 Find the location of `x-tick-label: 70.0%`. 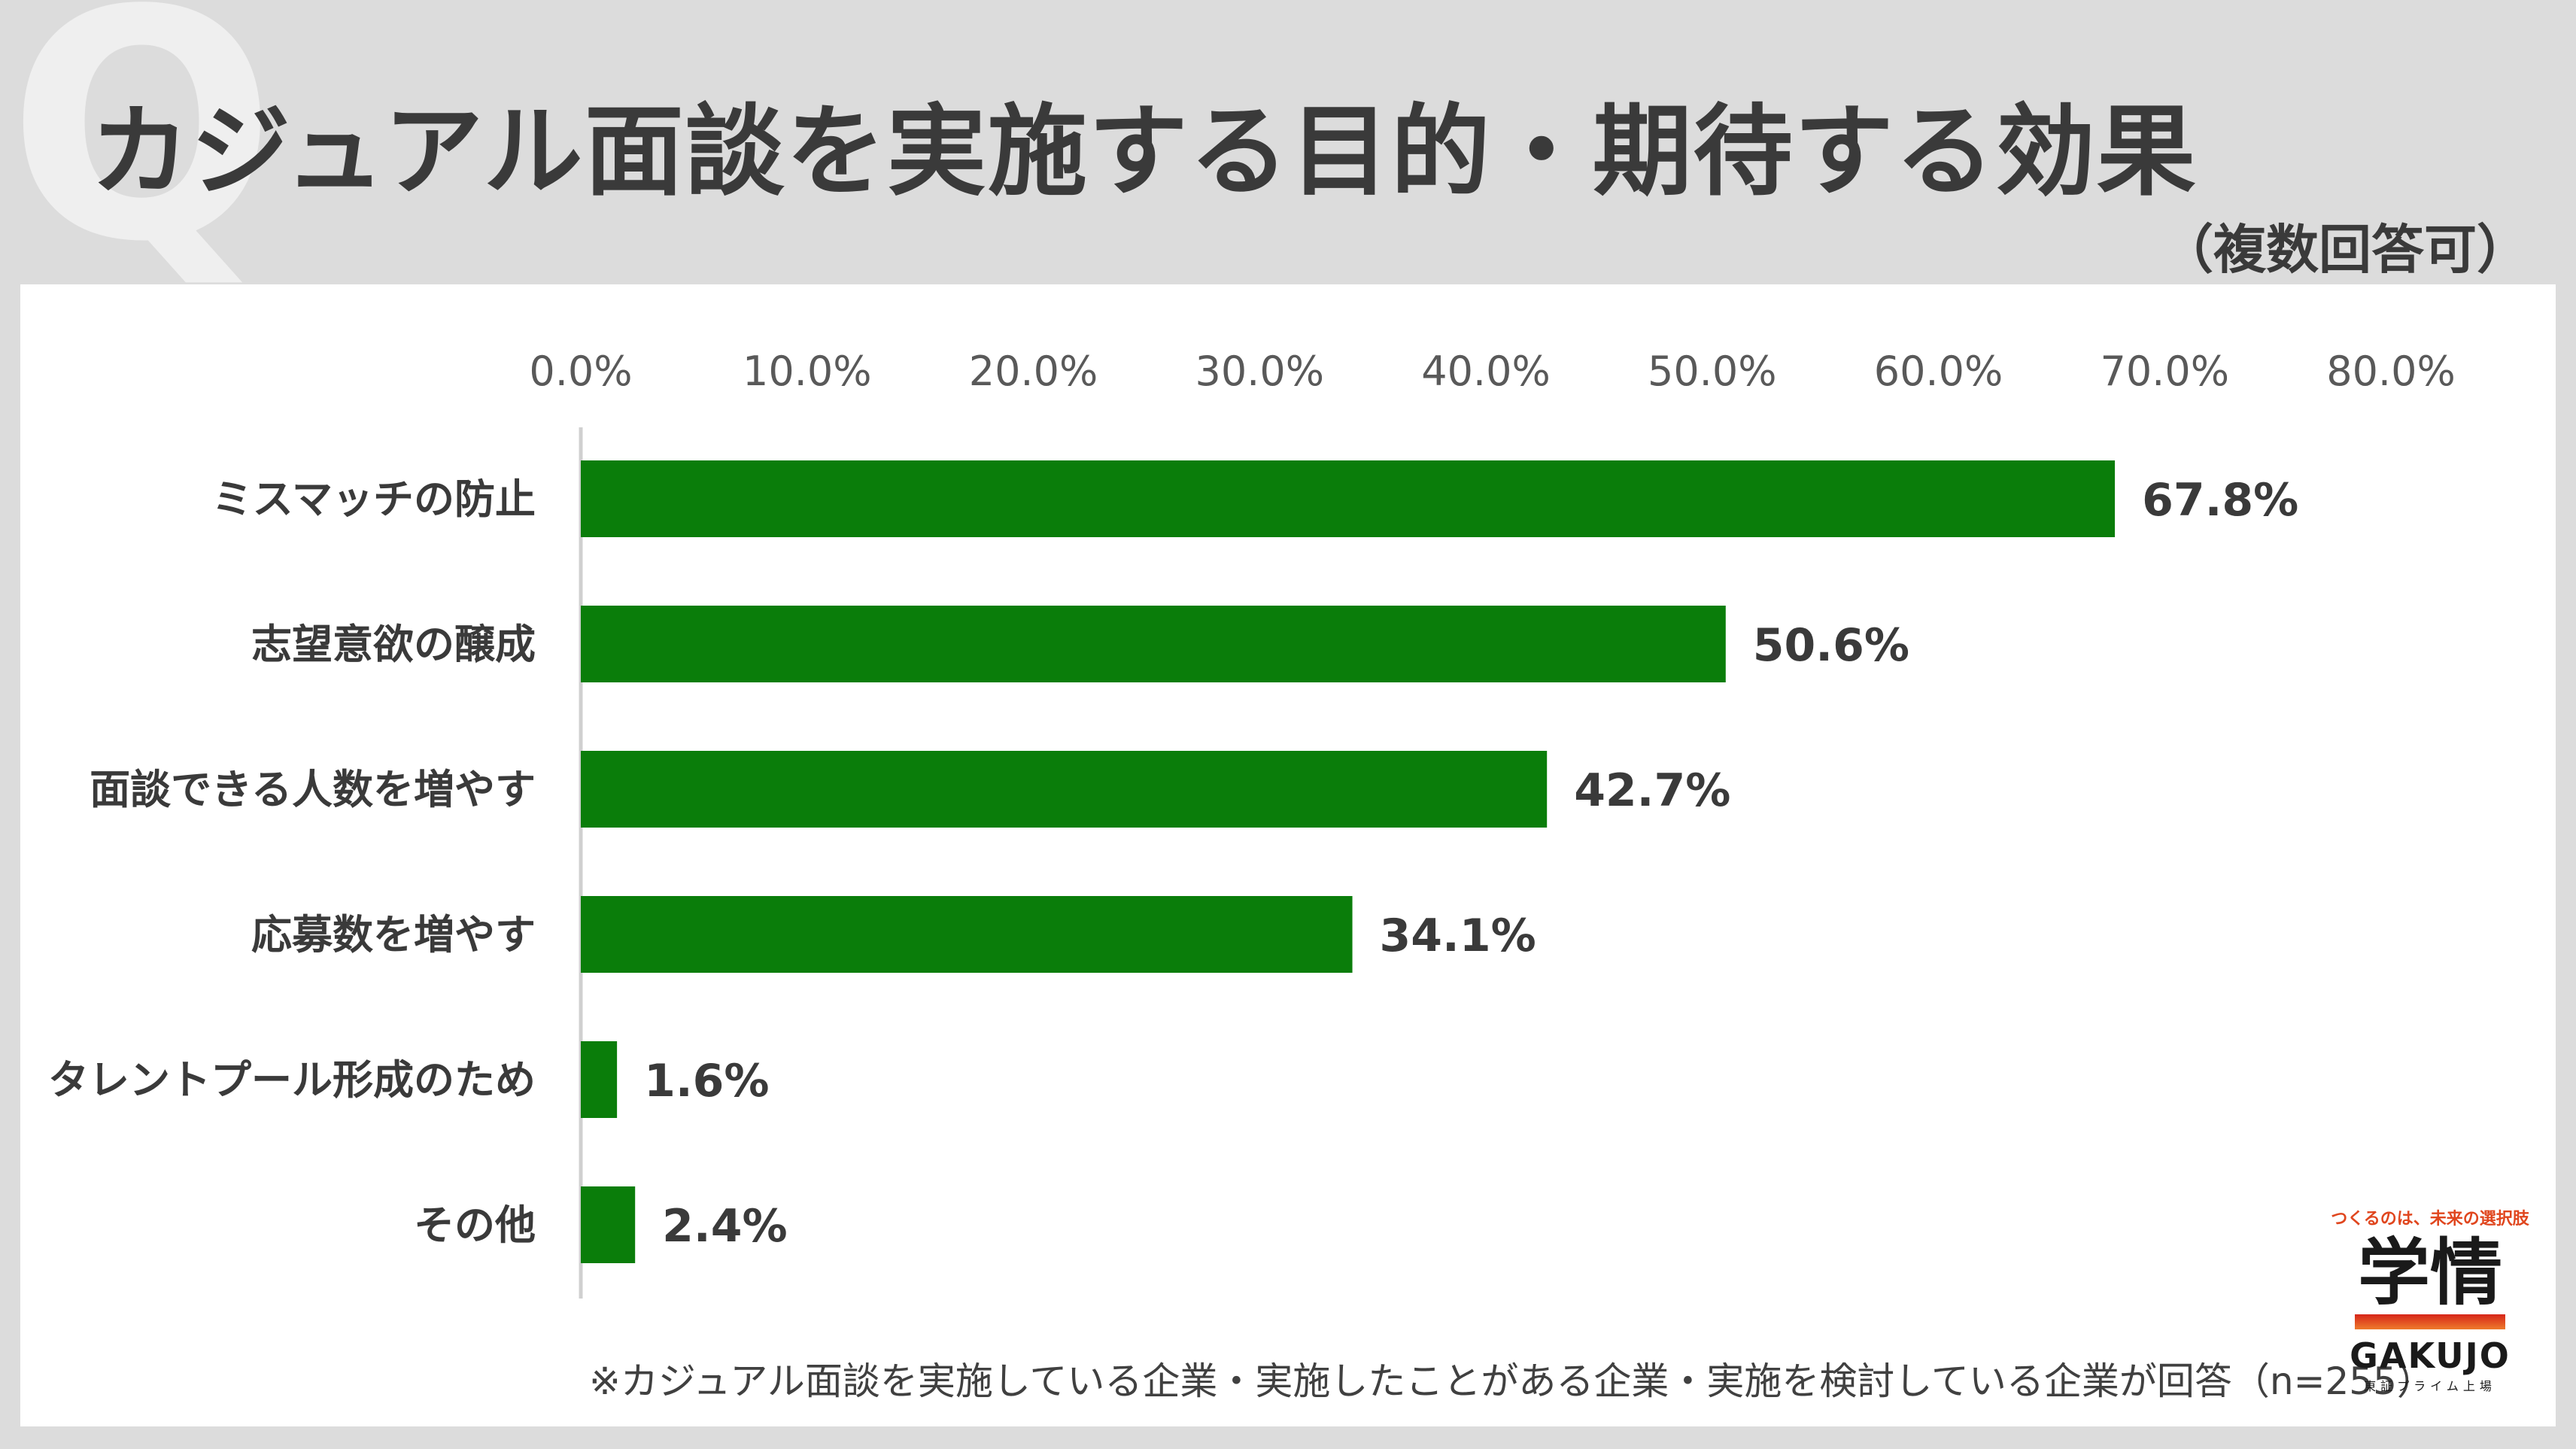

x-tick-label: 70.0% is located at coordinates (2165, 372).